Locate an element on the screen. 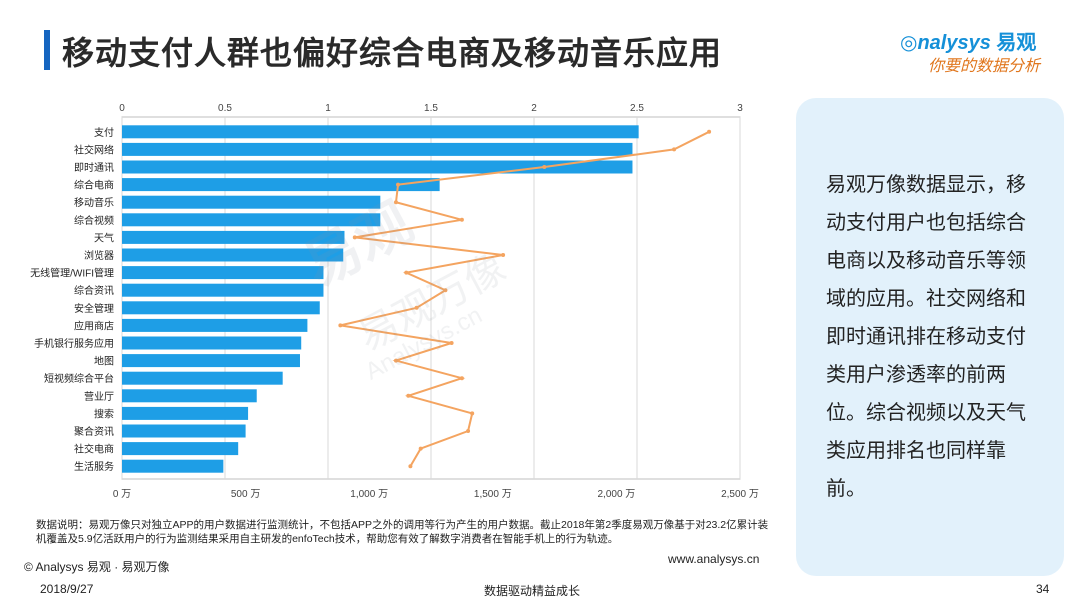 The height and width of the screenshot is (608, 1080). category-label: 浏览器 is located at coordinates (99, 255).